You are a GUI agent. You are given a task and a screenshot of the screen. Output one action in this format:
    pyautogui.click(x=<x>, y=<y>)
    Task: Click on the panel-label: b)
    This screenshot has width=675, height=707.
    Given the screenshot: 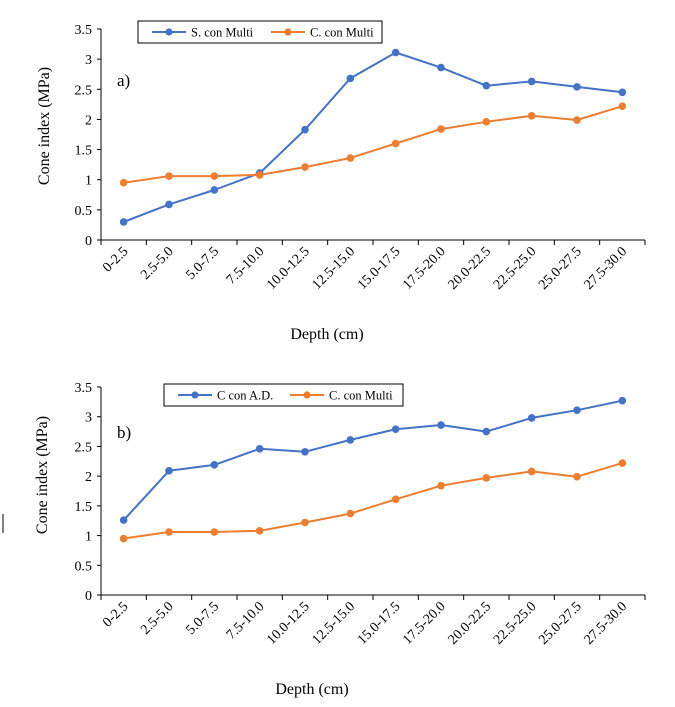 What is the action you would take?
    pyautogui.click(x=124, y=432)
    